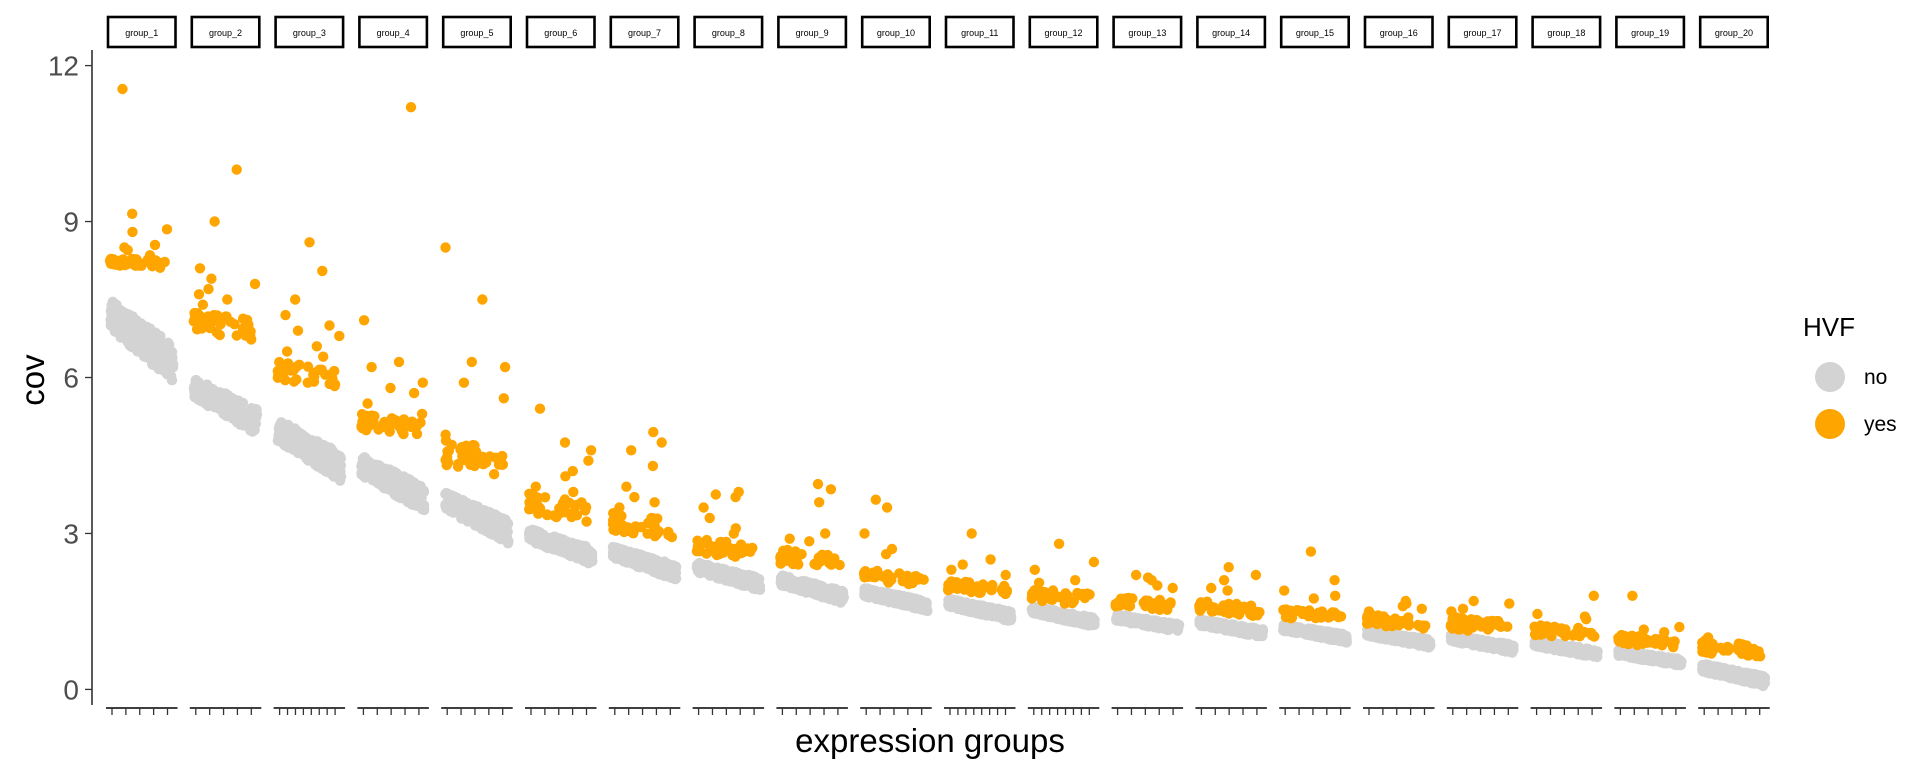 This screenshot has width=1920, height=768. What do you see at coordinates (141, 365) in the screenshot?
I see `panel-group_1: group_1` at bounding box center [141, 365].